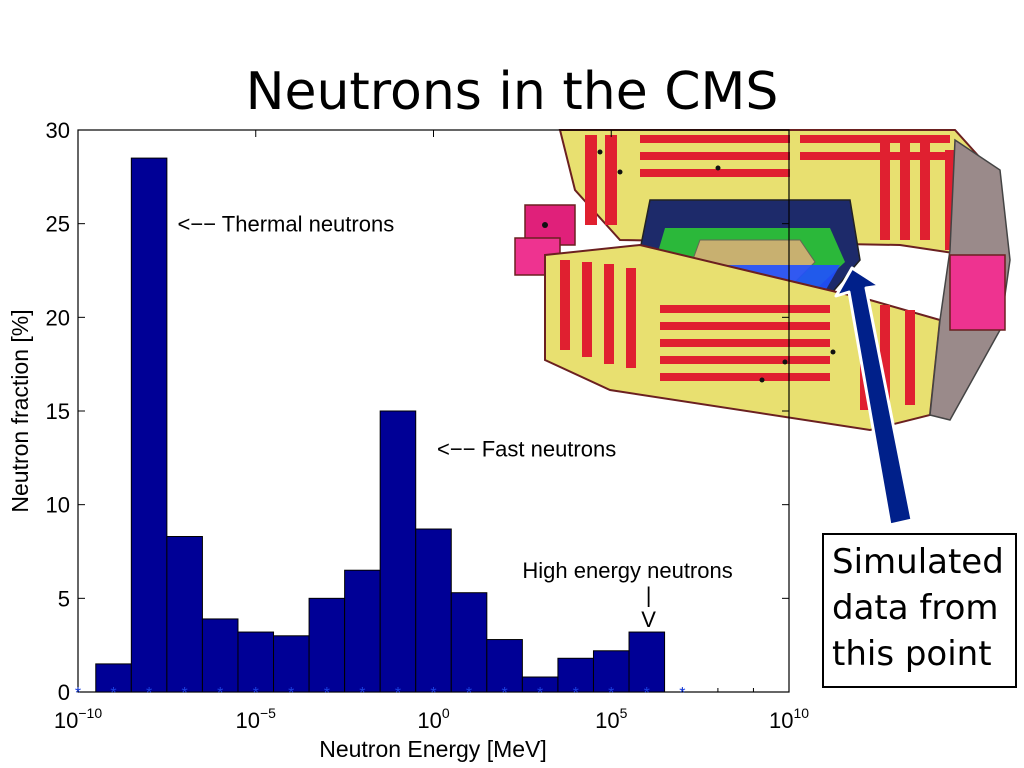  I want to click on x-tick-label: 10⁻⁵, so click(256, 719).